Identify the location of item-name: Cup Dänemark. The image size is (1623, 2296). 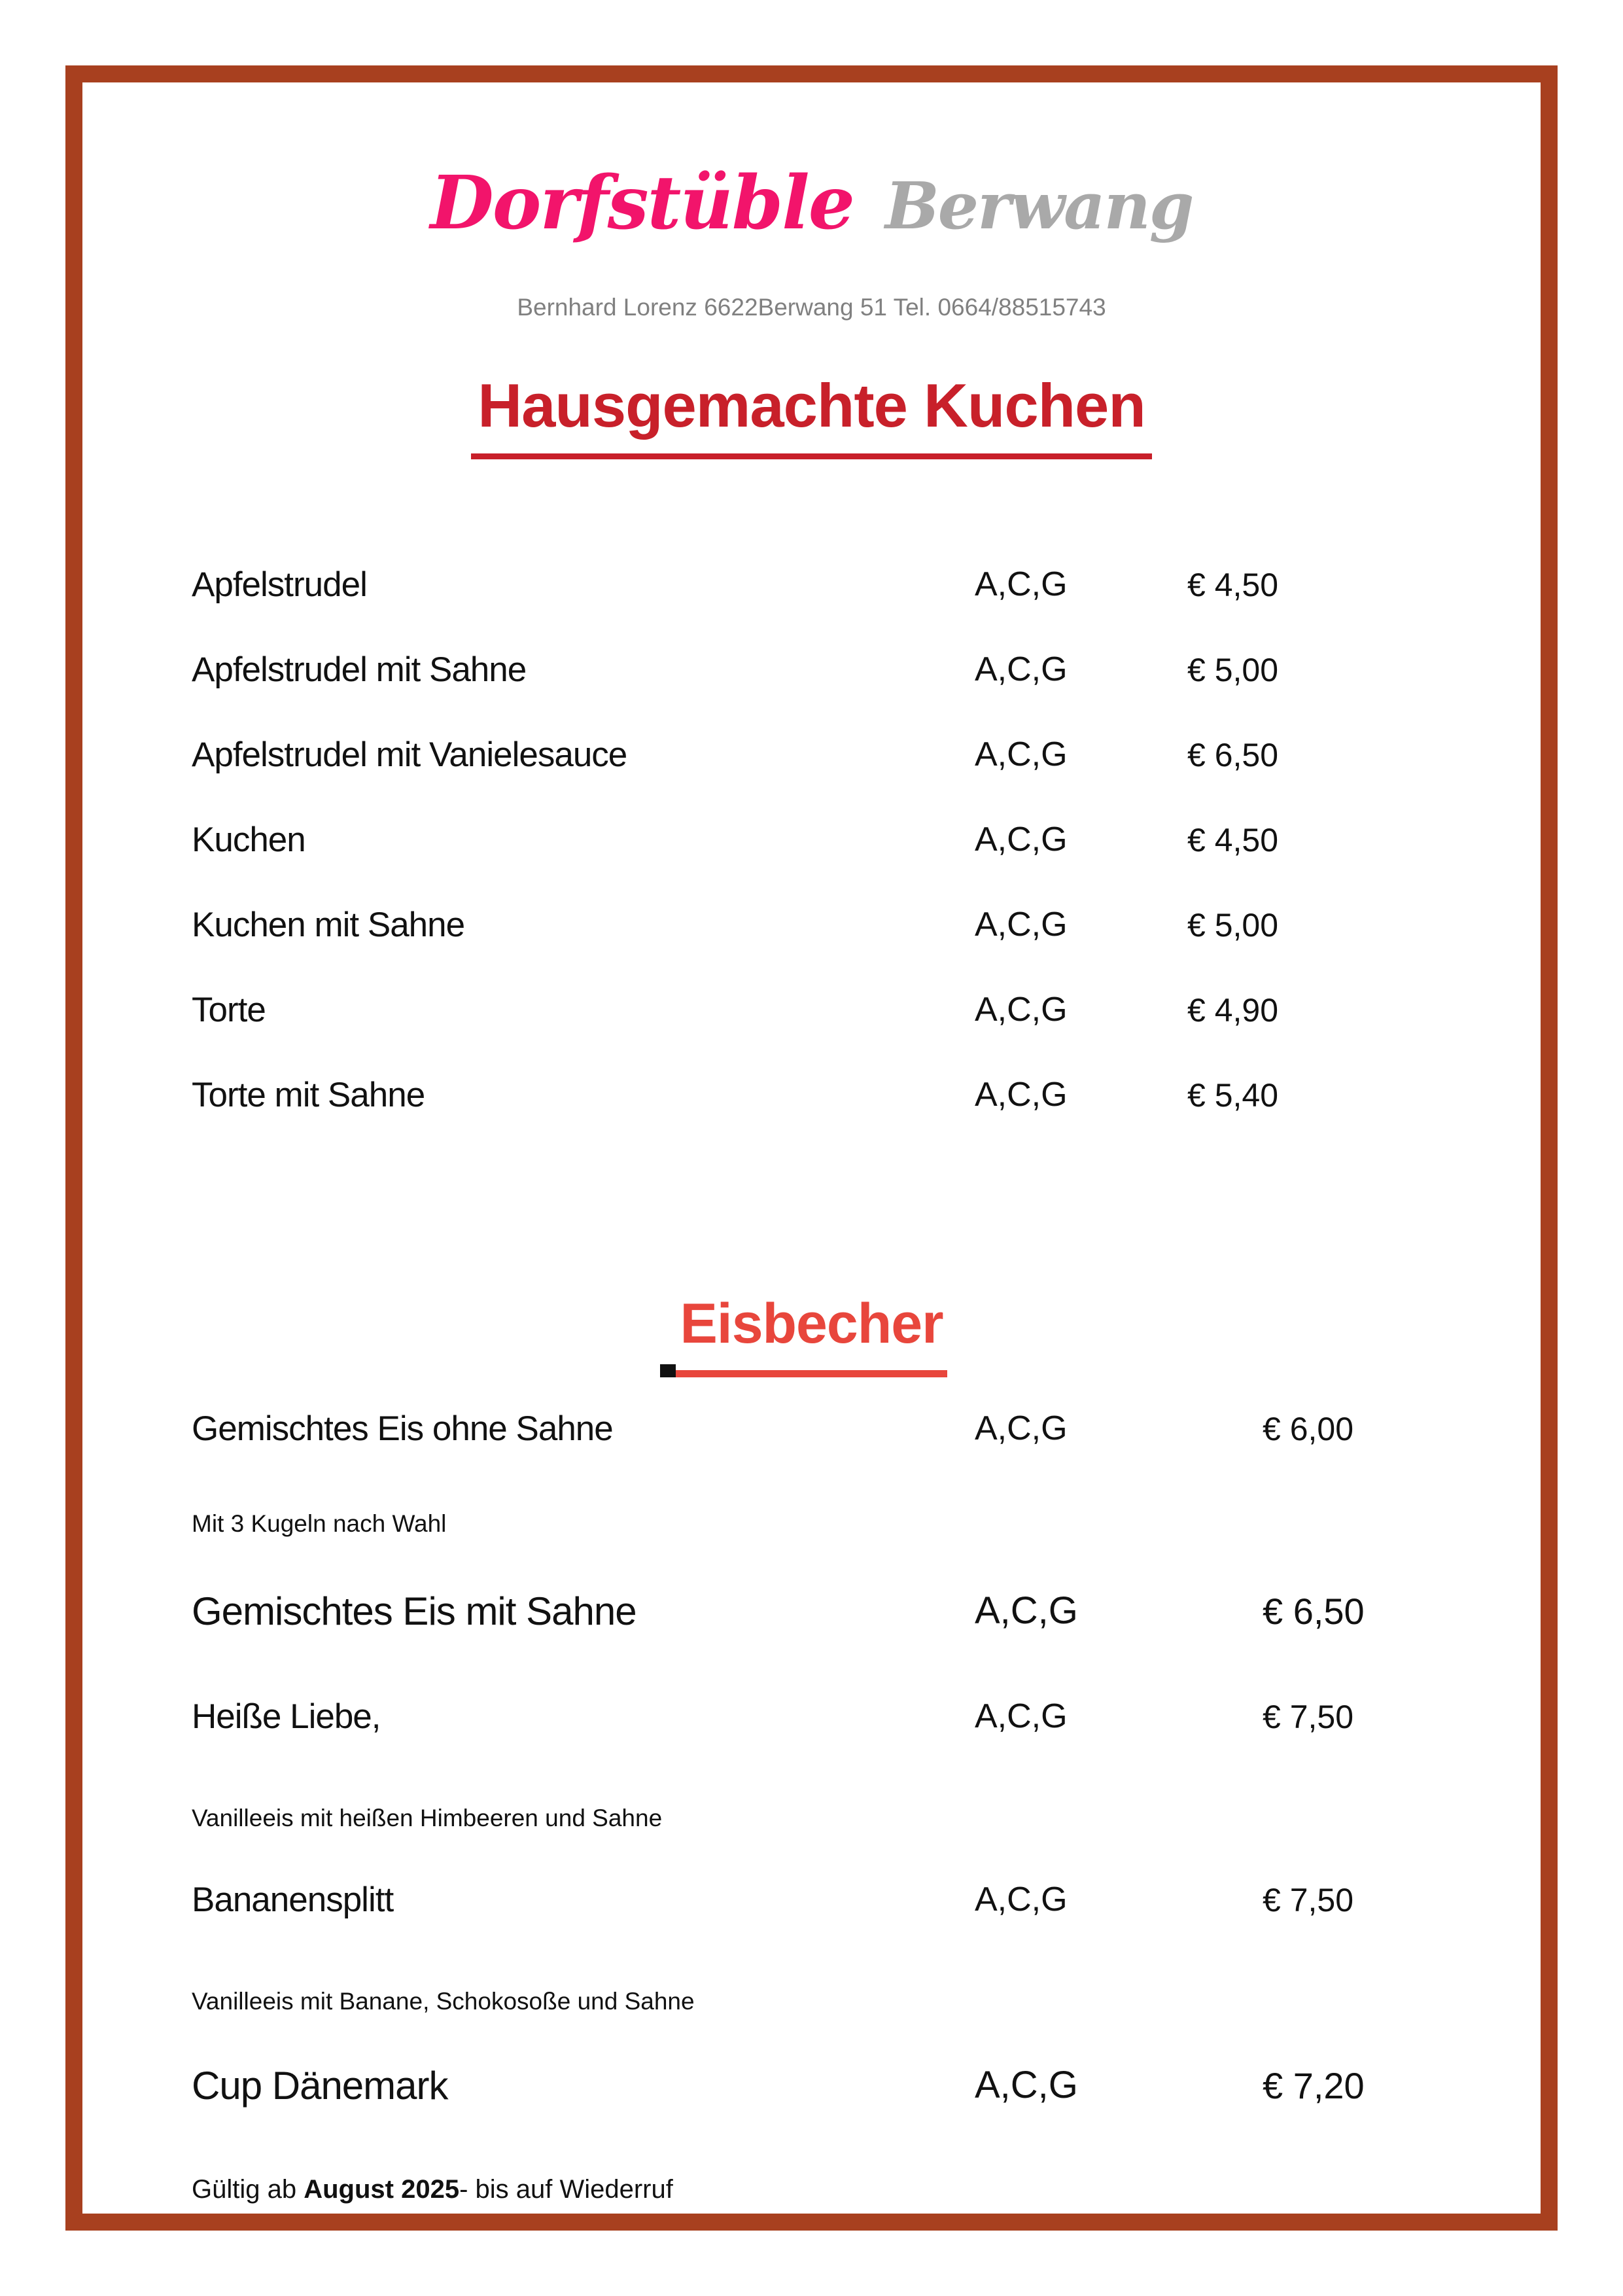
(320, 2086).